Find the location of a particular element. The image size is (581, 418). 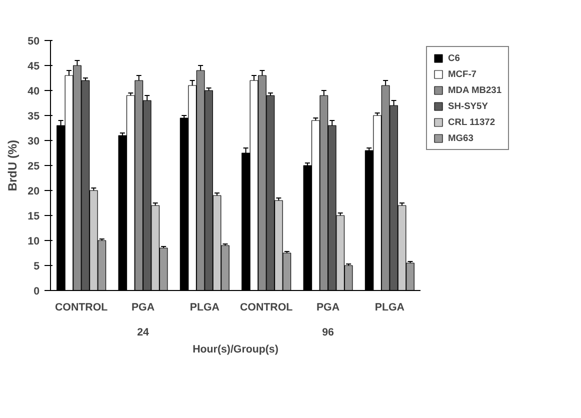

y-tick-label: 40 is located at coordinates (34, 92).